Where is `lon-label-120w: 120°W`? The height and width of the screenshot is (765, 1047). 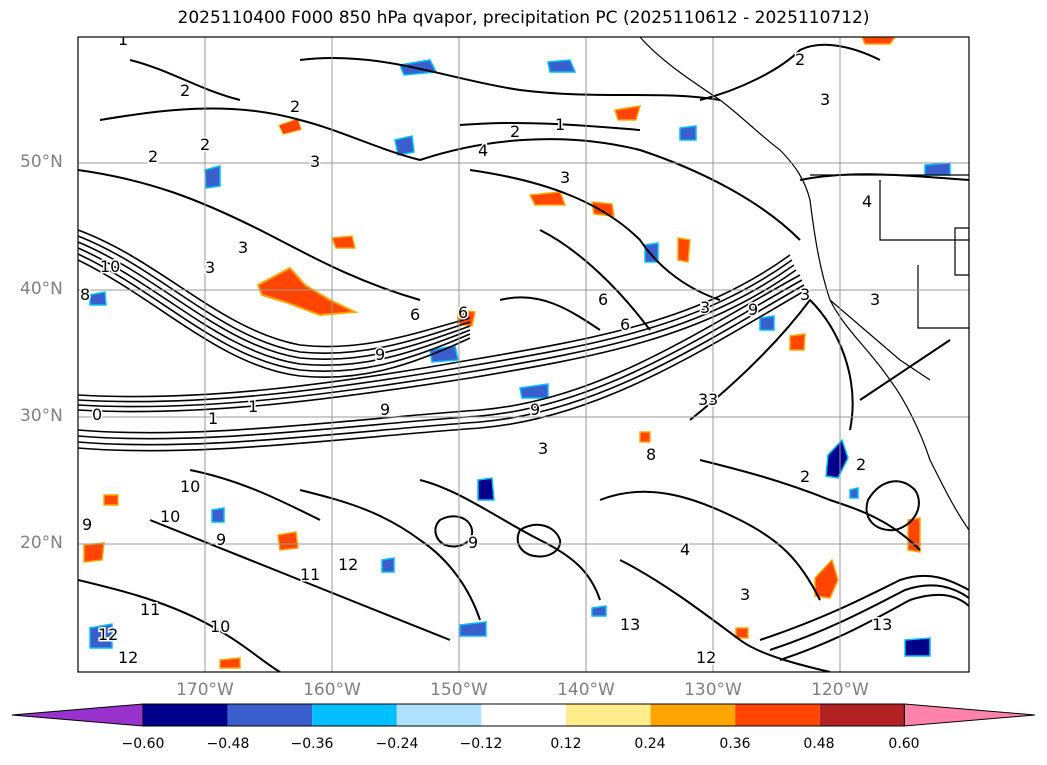
lon-label-120w: 120°W is located at coordinates (840, 690).